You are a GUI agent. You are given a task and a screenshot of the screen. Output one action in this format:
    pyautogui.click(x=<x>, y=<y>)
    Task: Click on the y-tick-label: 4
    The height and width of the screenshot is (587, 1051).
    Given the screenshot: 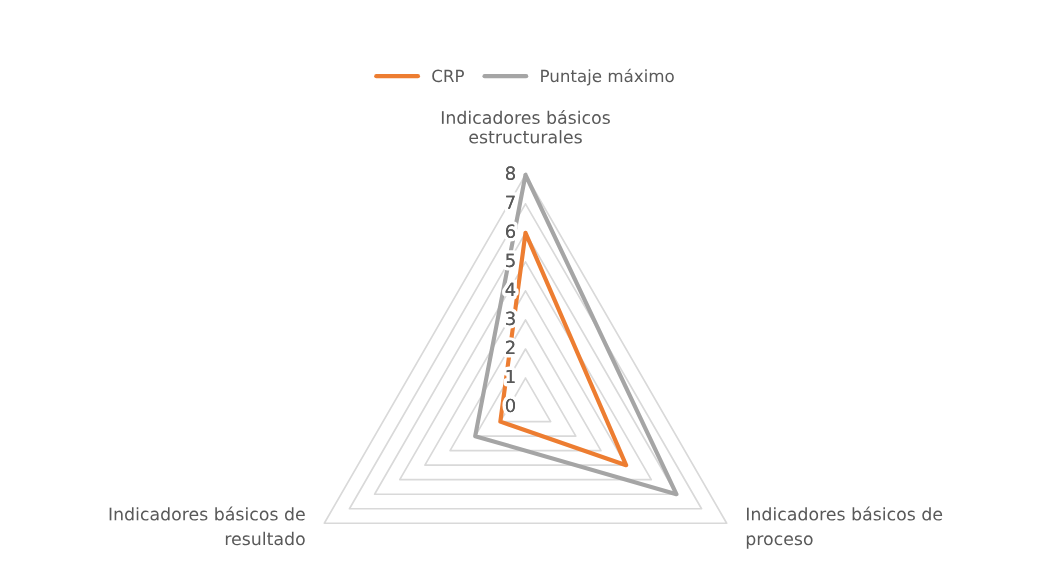 What is the action you would take?
    pyautogui.click(x=510, y=289)
    